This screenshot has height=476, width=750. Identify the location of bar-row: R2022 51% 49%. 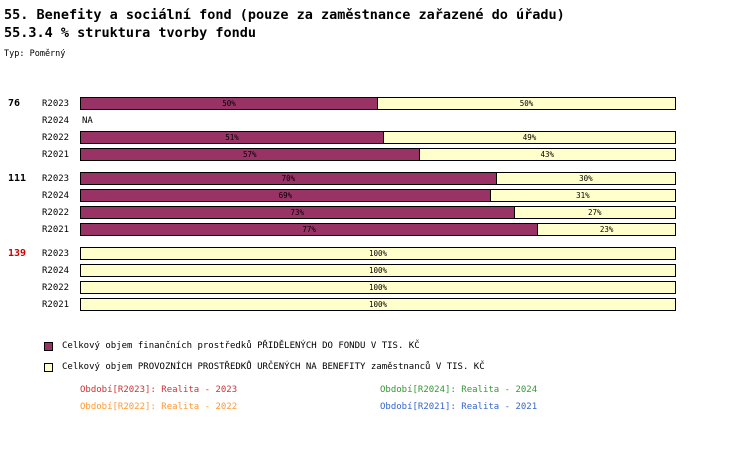
(377, 137).